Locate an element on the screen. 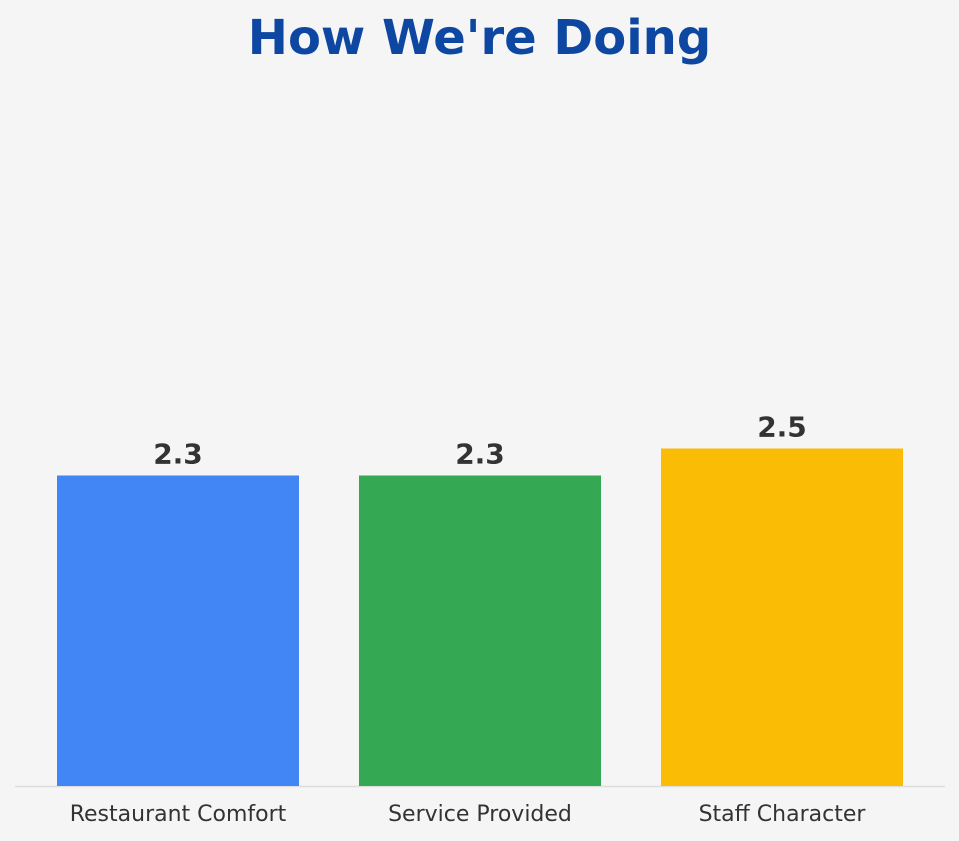  chart-title: How We're Doing is located at coordinates (479, 38).